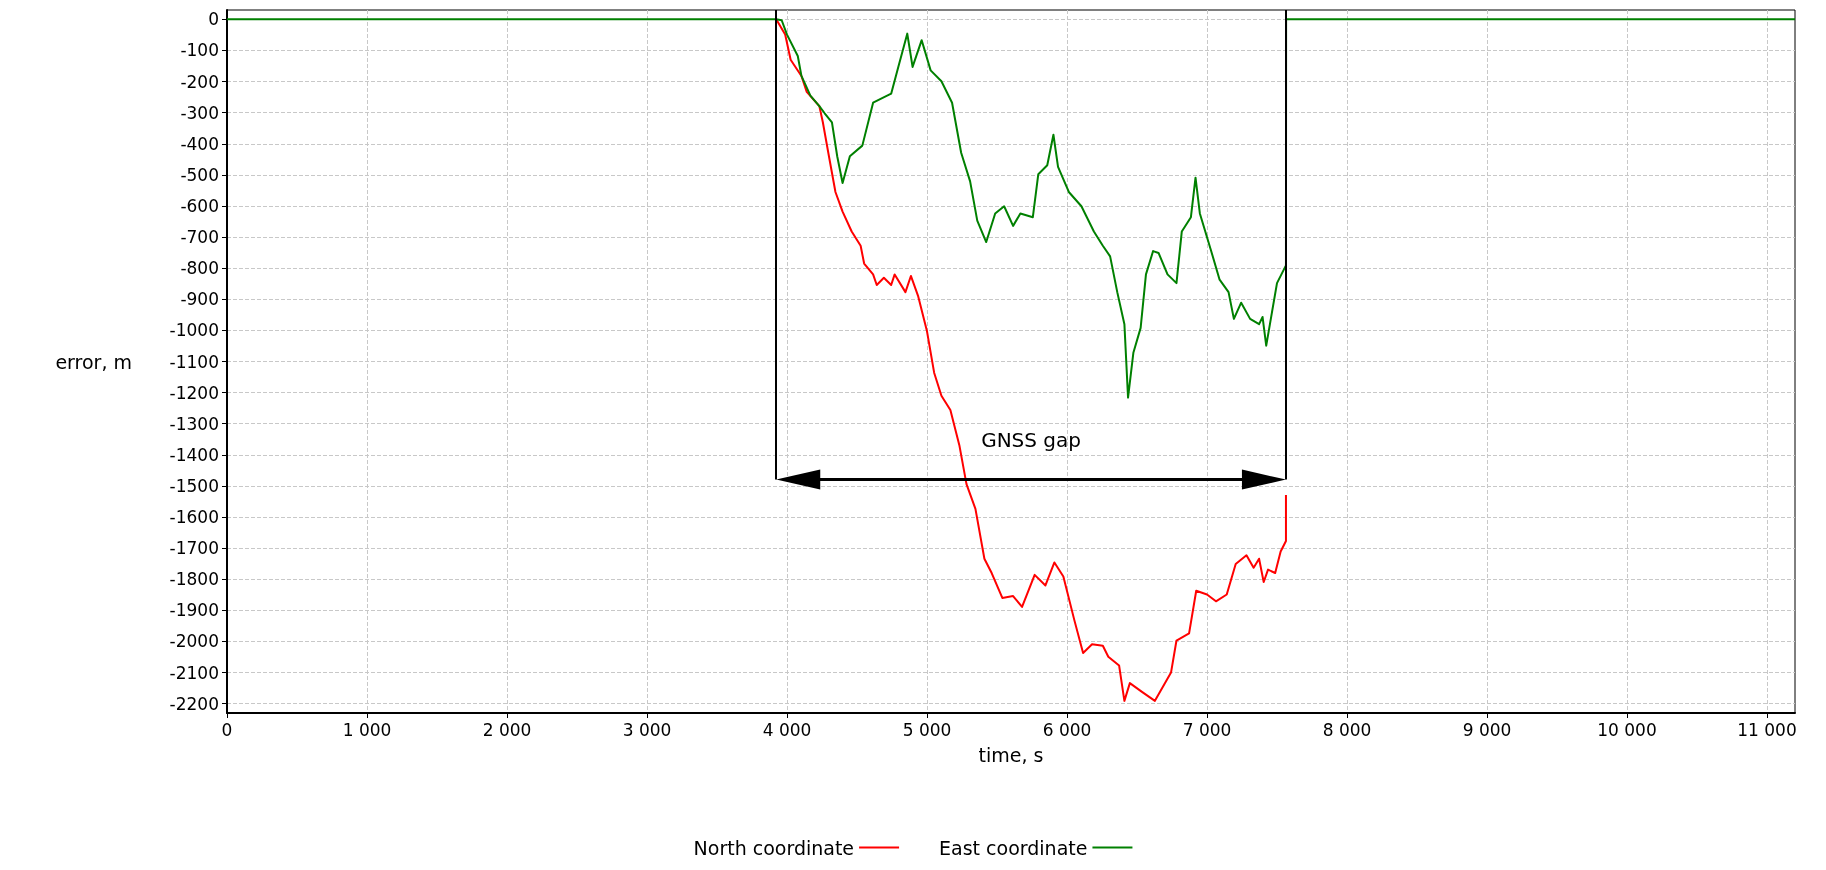 The height and width of the screenshot is (870, 1826). Describe the element at coordinates (194, 423) in the screenshot. I see `y-tick-label: -1300` at that location.